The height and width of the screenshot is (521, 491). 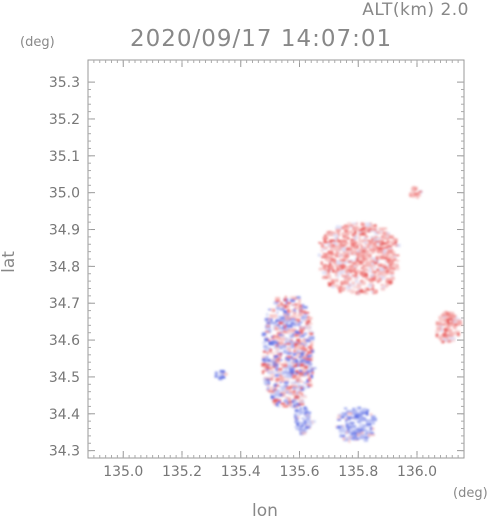 I want to click on y-tick-label: 34.3, so click(x=64, y=452).